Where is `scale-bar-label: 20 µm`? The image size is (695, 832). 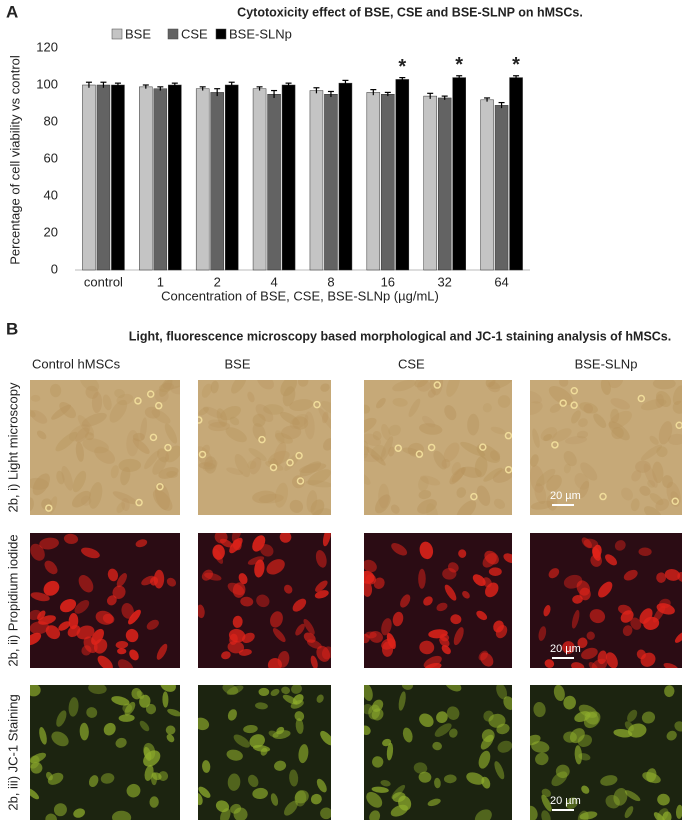
scale-bar-label: 20 µm is located at coordinates (565, 649).